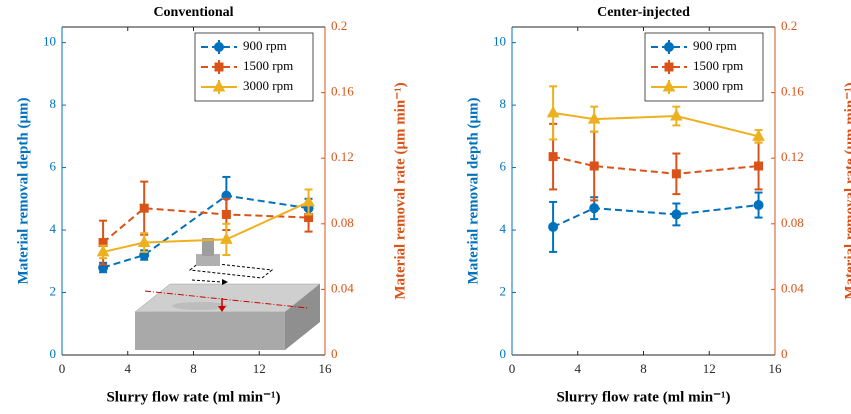  What do you see at coordinates (227, 294) in the screenshot?
I see `inset-illustration` at bounding box center [227, 294].